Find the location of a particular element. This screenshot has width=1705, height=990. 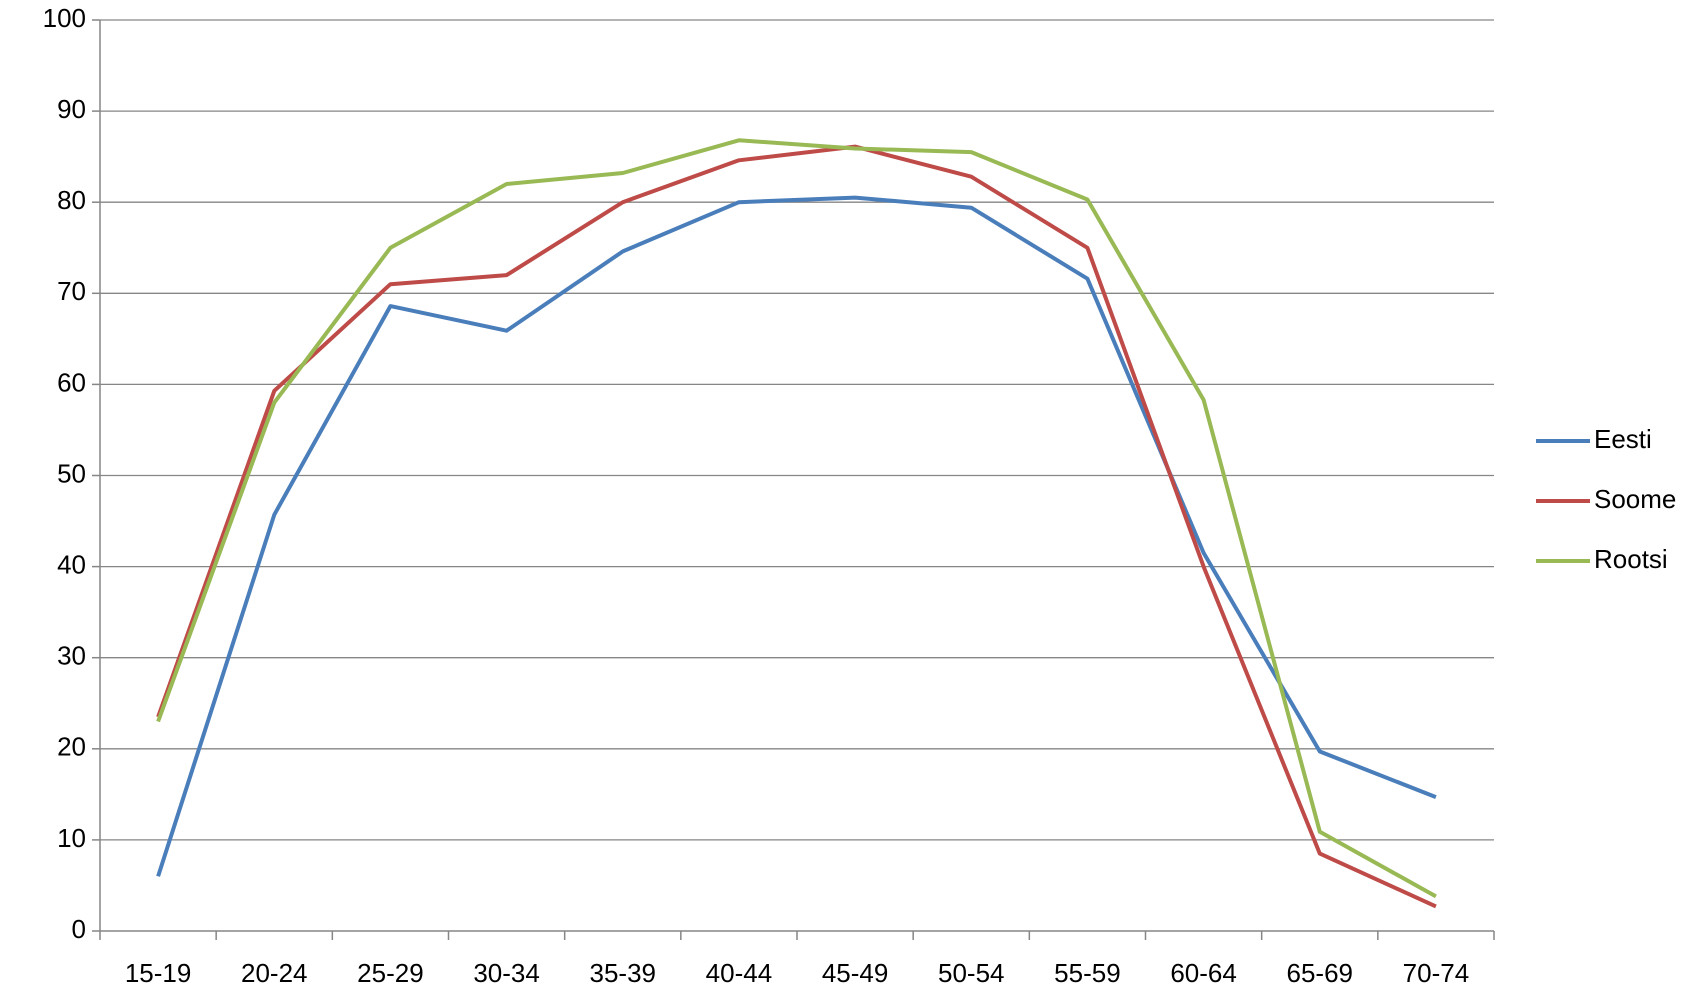

y-tick-label: 30 is located at coordinates (71, 656).